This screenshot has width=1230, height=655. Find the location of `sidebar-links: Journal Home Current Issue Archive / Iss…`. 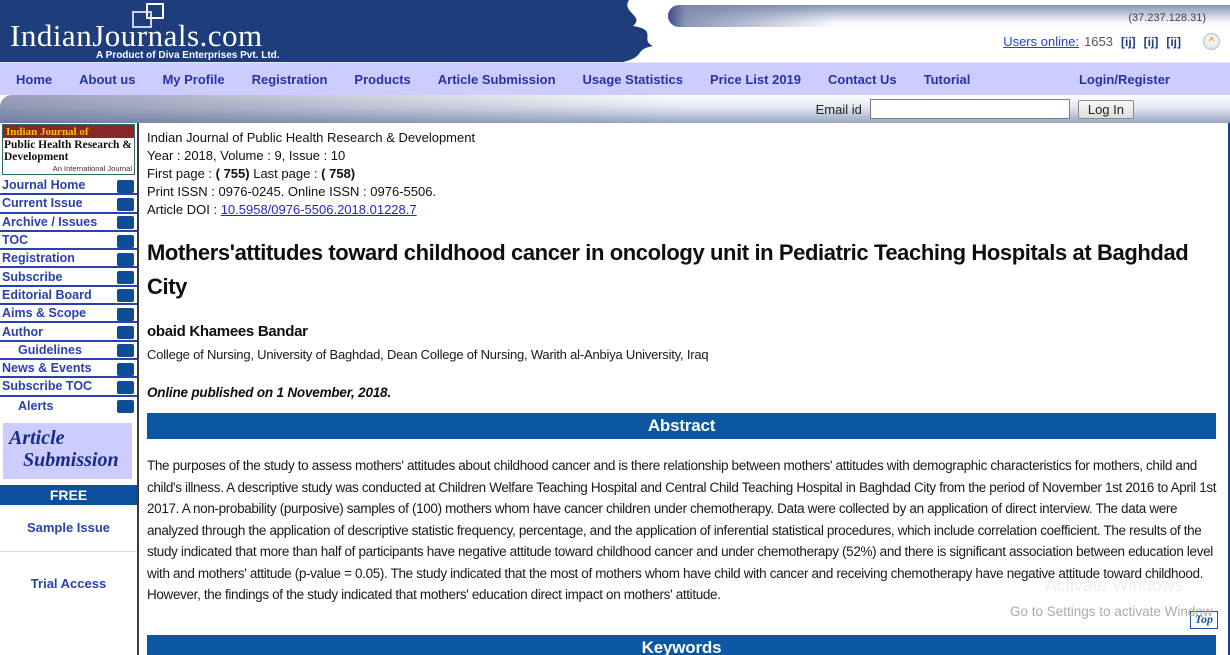

sidebar-links: Journal Home Current Issue Archive / Iss… is located at coordinates (68, 296).